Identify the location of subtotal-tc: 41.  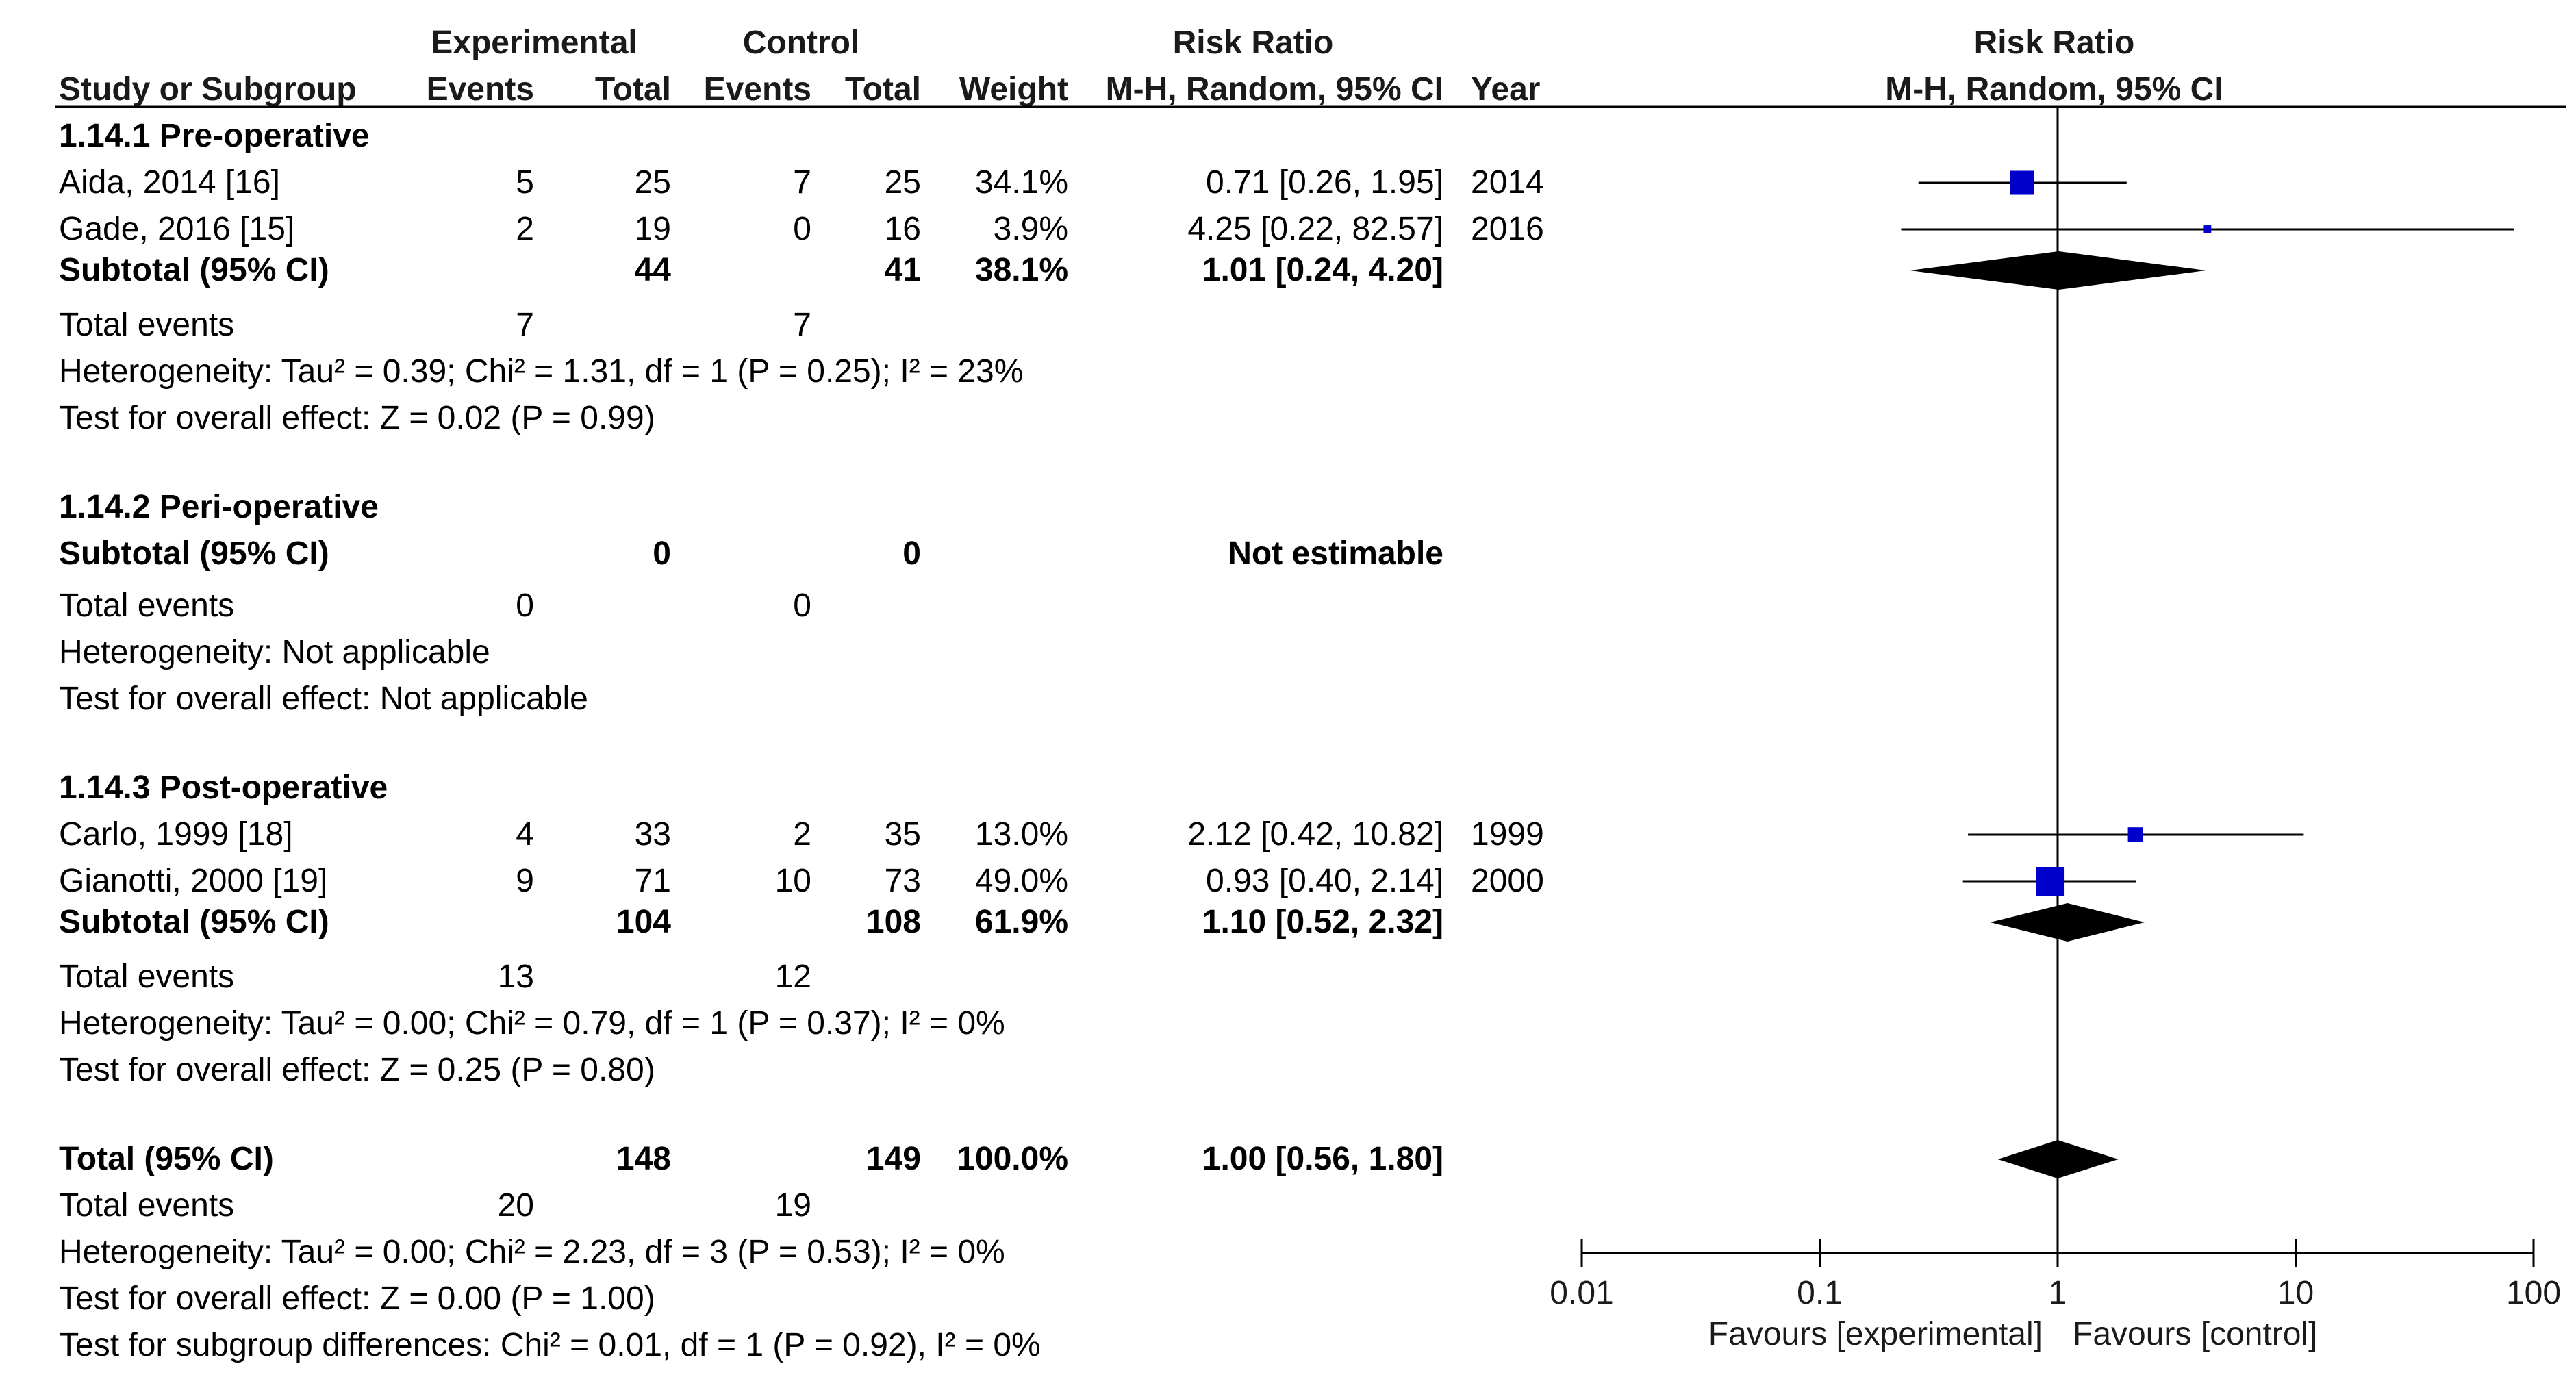
(902, 270).